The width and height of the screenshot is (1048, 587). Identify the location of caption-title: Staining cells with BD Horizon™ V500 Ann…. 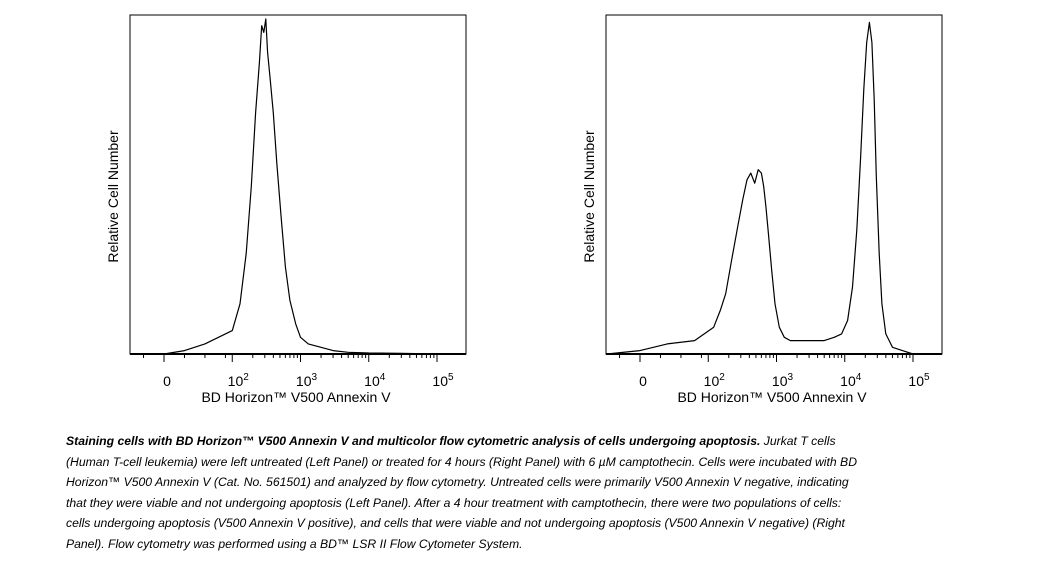
(413, 441).